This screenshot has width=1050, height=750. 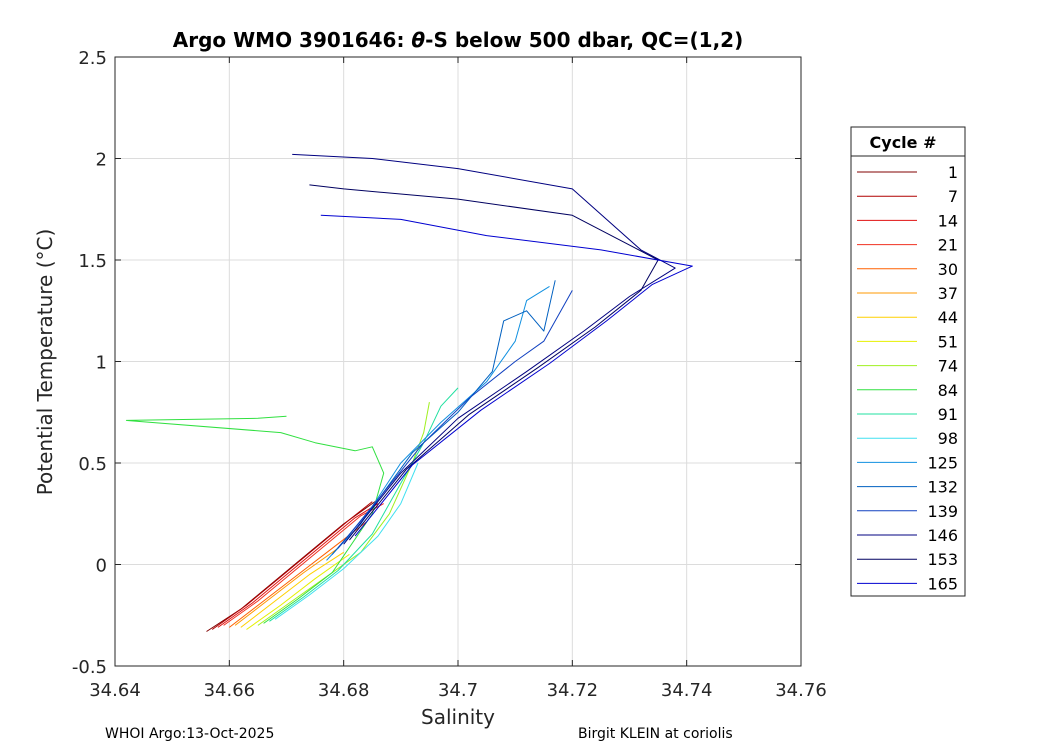 What do you see at coordinates (942, 583) in the screenshot?
I see `legend-entry-label: 165` at bounding box center [942, 583].